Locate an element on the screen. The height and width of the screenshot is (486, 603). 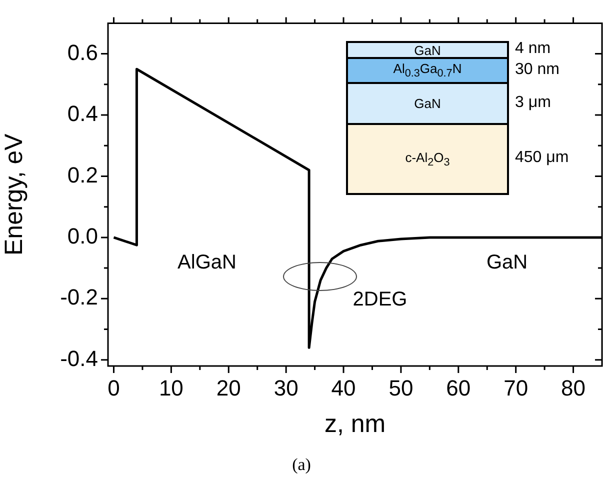
x-tick-label: 60 is located at coordinates (458, 387).